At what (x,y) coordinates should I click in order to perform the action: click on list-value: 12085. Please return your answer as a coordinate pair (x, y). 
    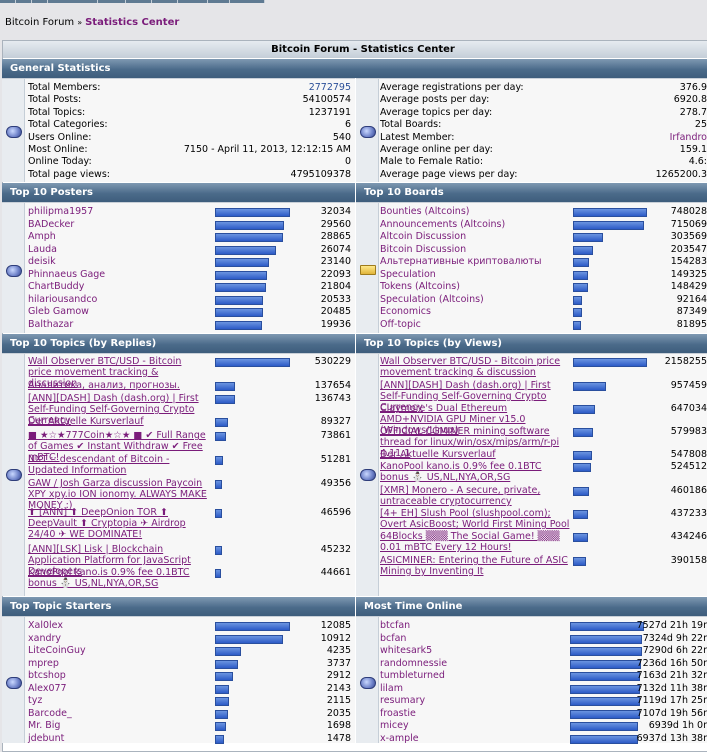
    Looking at the image, I should click on (335, 625).